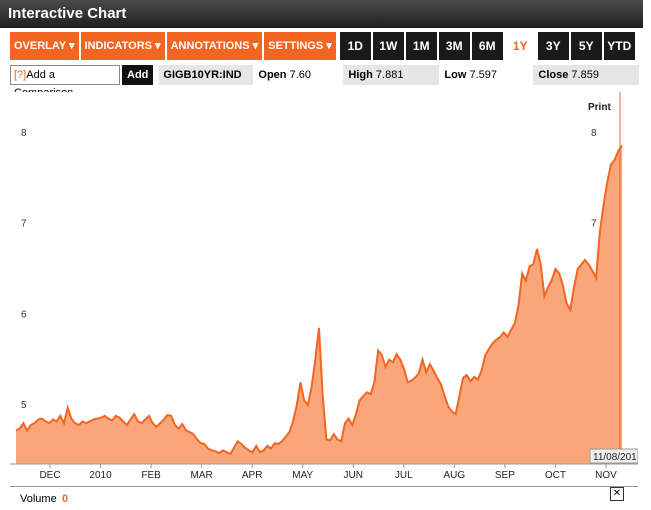 This screenshot has height=510, width=651. What do you see at coordinates (20, 75) in the screenshot?
I see `help-icon: [?]` at bounding box center [20, 75].